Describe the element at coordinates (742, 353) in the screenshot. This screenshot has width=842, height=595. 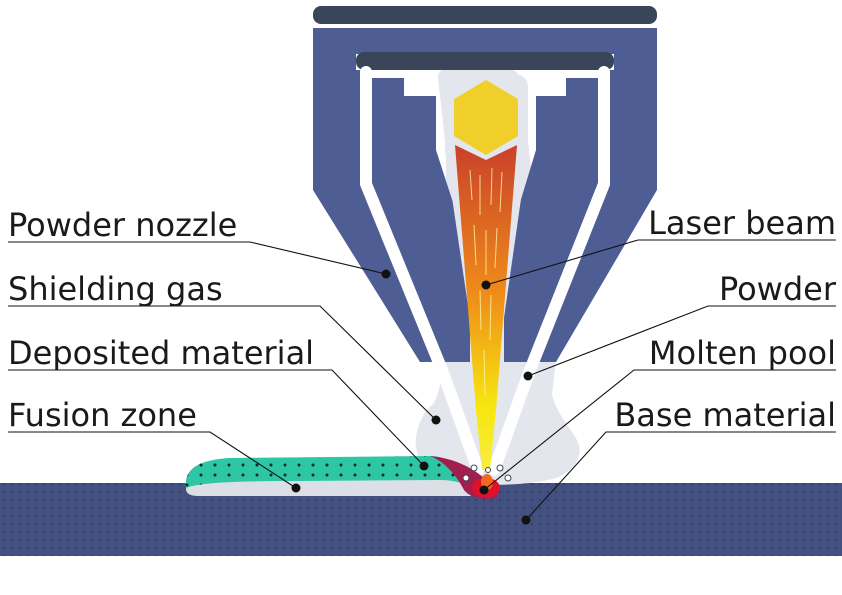
I see `label-molten-pool: Molten pool` at that location.